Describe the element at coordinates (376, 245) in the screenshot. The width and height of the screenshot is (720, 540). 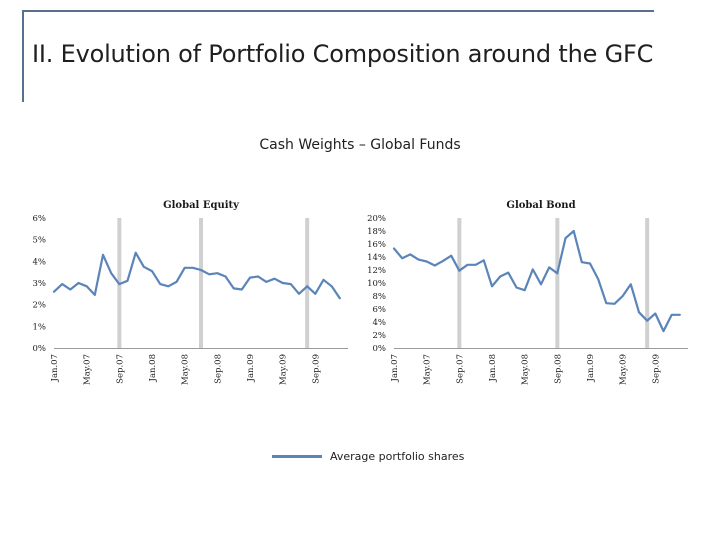
I see `y-tick-label: 16%` at that location.